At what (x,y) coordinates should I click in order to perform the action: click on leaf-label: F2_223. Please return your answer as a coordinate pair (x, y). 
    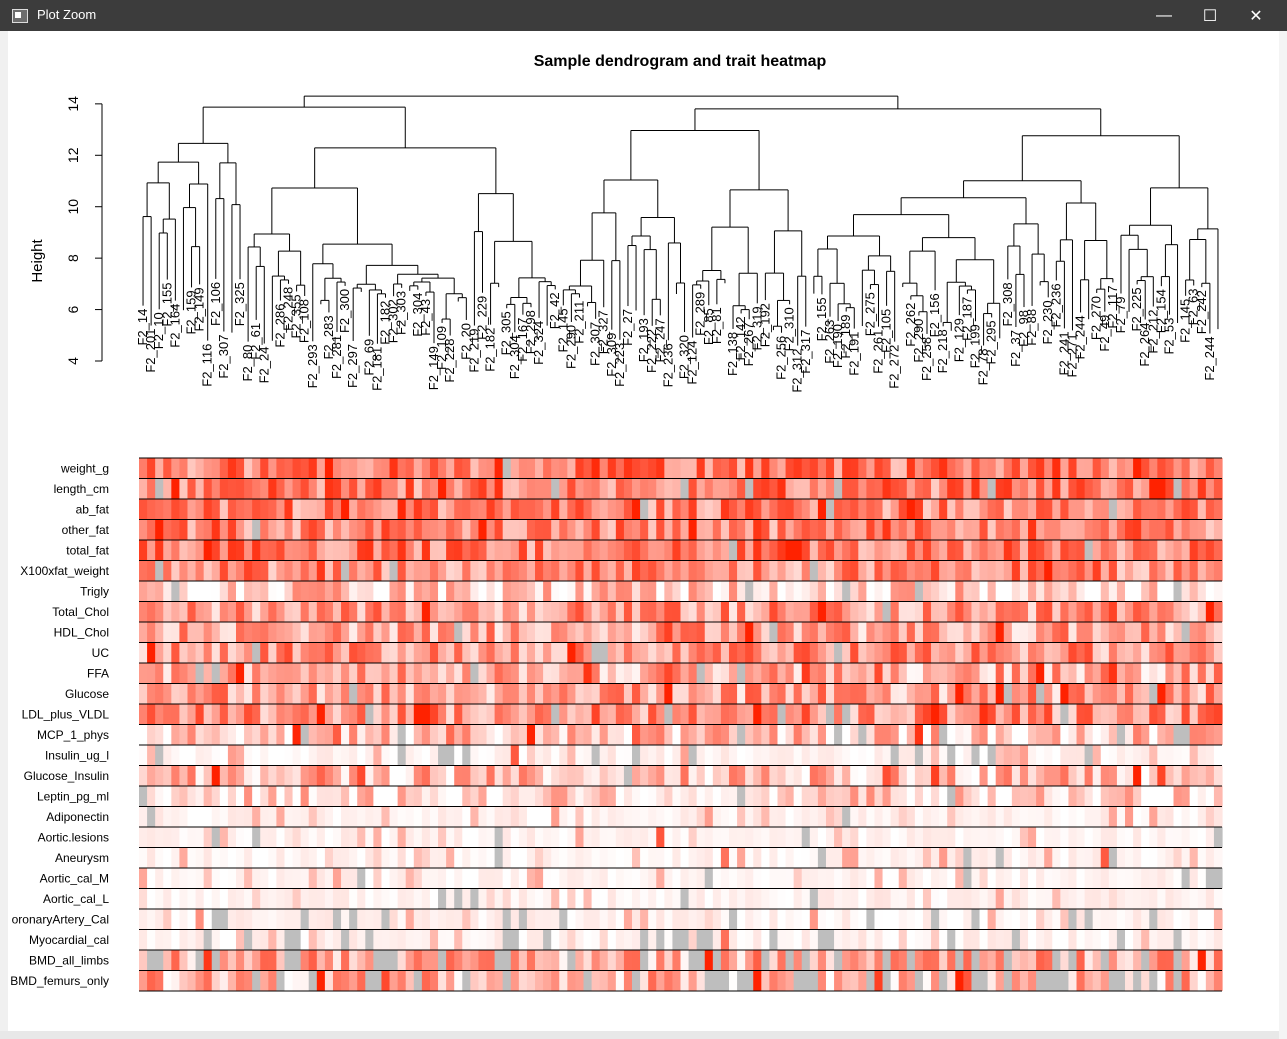
    Looking at the image, I should click on (619, 365).